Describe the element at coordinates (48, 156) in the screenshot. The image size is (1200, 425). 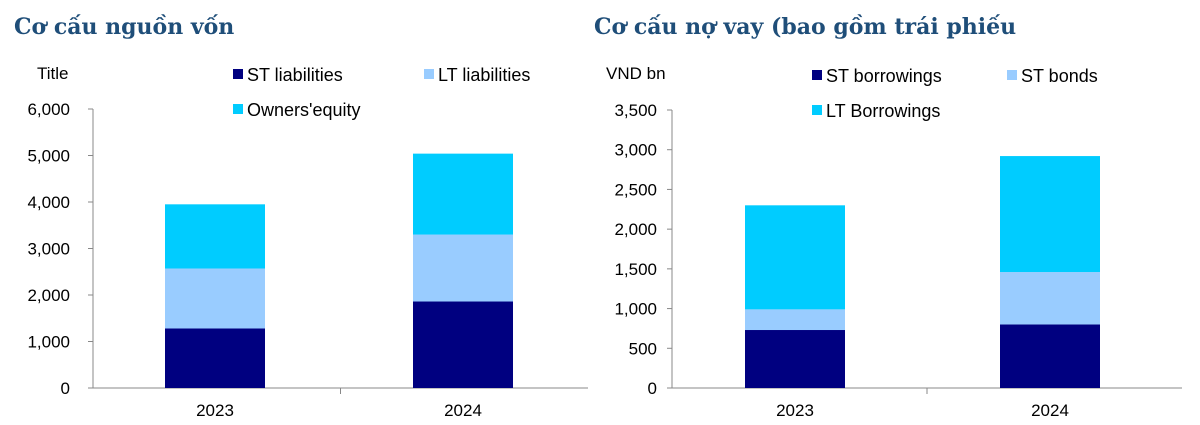
I see `y-tick-label: 5,000` at that location.